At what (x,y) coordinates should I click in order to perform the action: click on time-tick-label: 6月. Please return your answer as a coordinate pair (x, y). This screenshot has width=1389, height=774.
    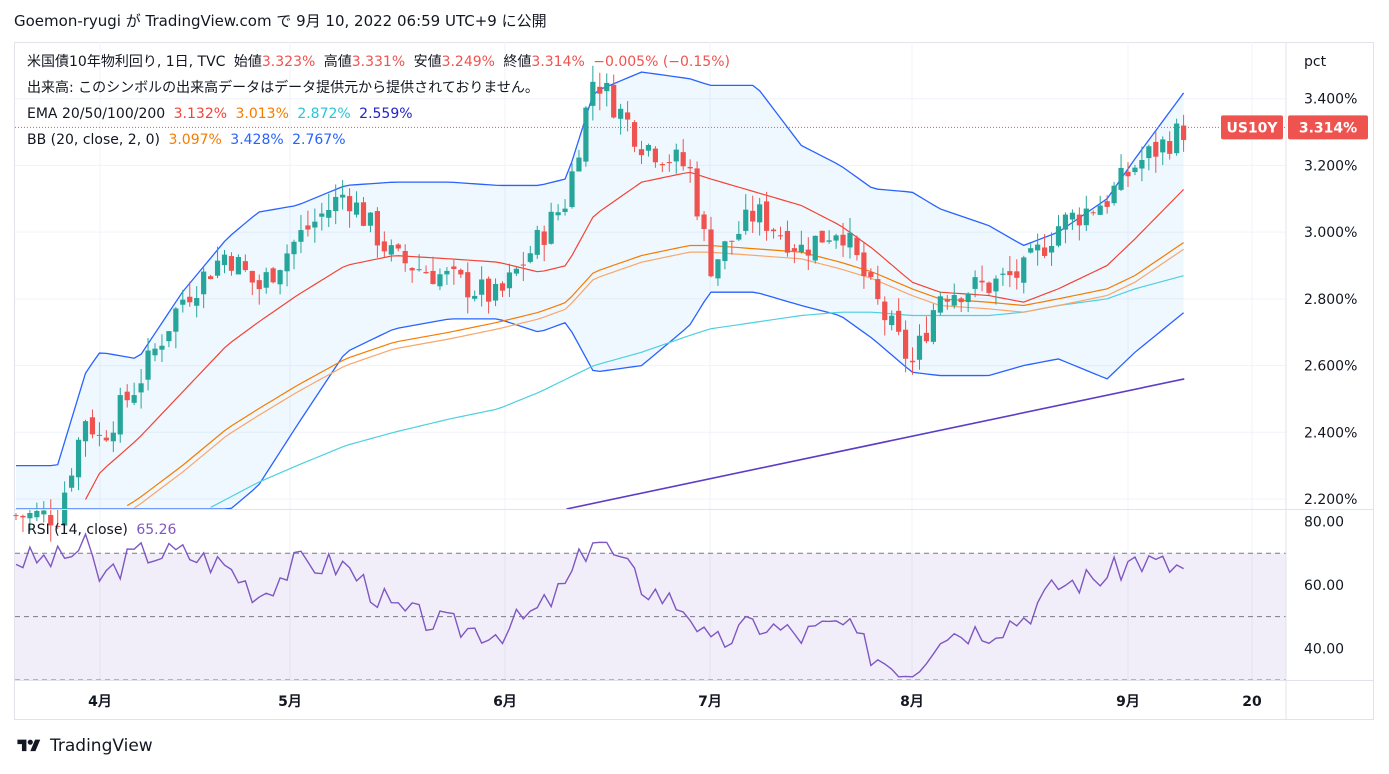
    Looking at the image, I should click on (505, 702).